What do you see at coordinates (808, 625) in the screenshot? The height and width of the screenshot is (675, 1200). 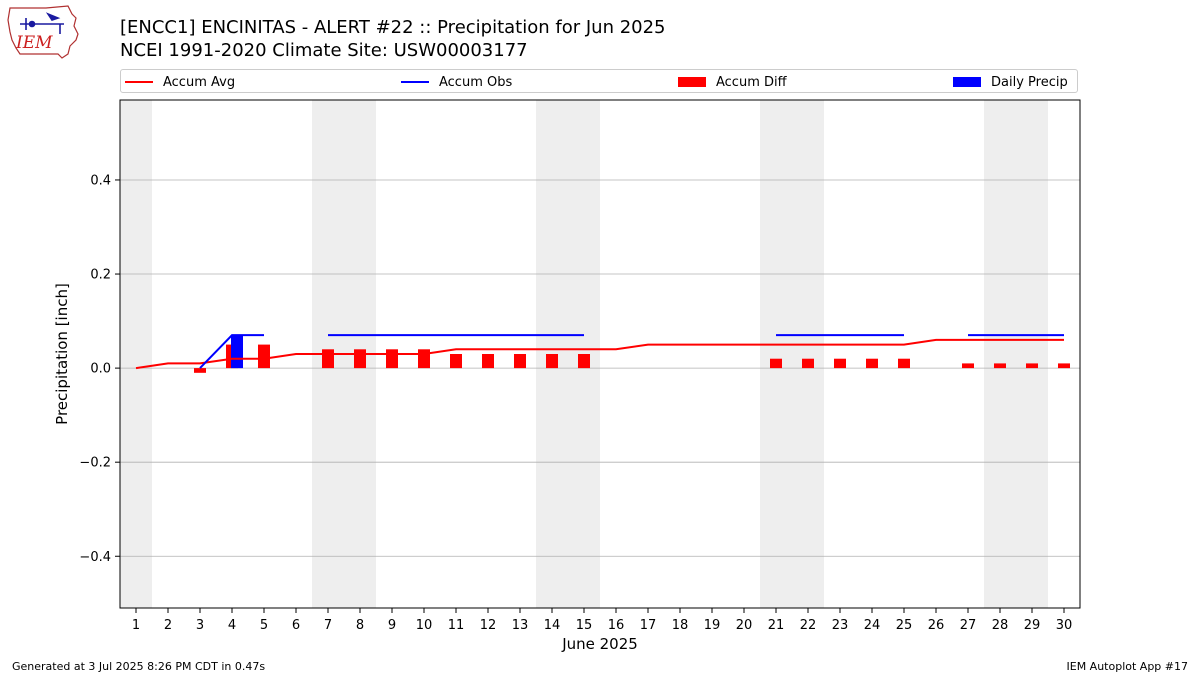 I see `x-tick-label: 22` at bounding box center [808, 625].